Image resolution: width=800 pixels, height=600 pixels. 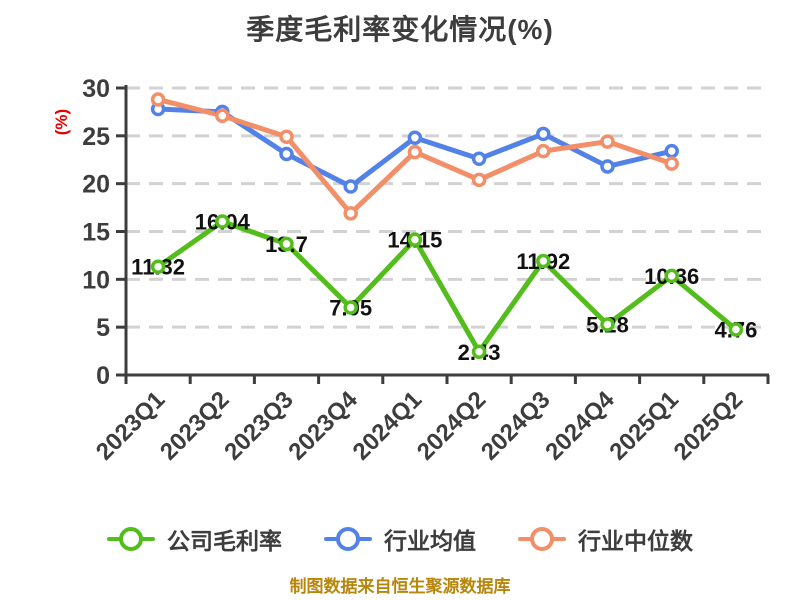 What do you see at coordinates (96, 185) in the screenshot?
I see `y-tick-label: 20` at bounding box center [96, 185].